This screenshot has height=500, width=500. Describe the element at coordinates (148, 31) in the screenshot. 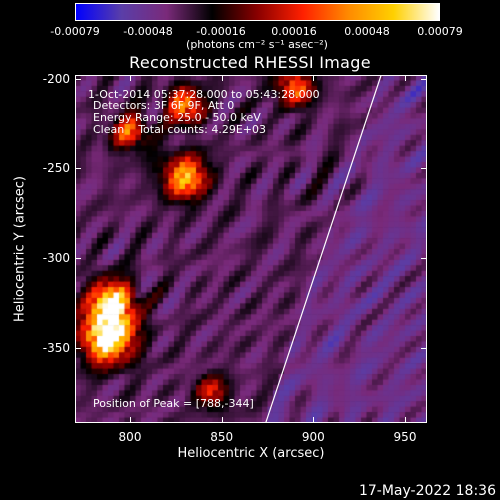

I see `colorbar-tick-label: -0.00048` at that location.